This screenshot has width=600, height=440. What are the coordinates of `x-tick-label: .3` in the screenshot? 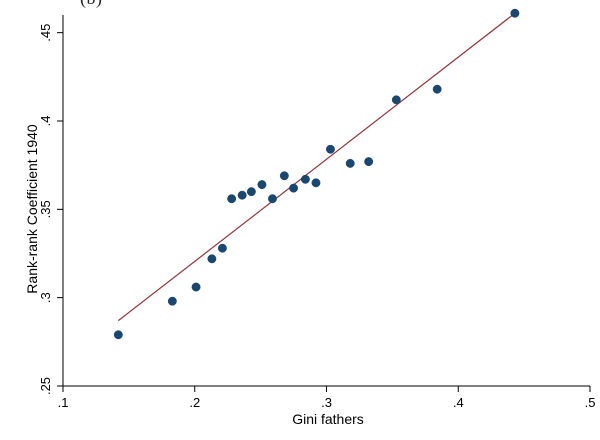 It's located at (326, 402).